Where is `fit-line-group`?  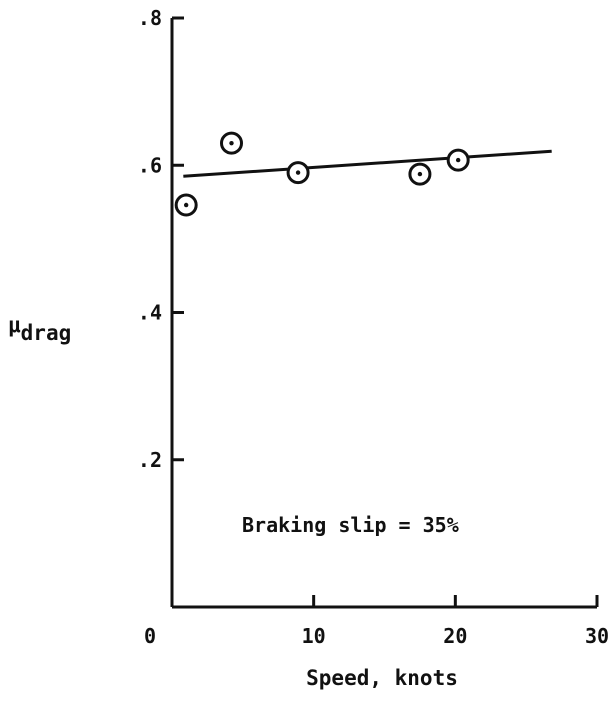
fit-line-group is located at coordinates (367, 163).